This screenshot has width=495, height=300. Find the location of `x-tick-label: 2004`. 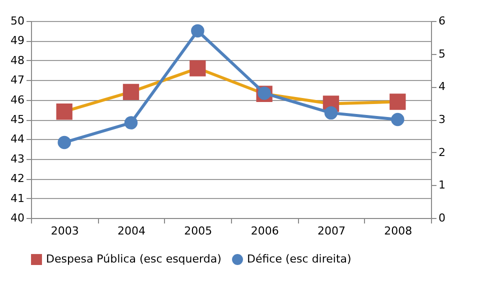

x-tick-label: 2004 is located at coordinates (132, 231).